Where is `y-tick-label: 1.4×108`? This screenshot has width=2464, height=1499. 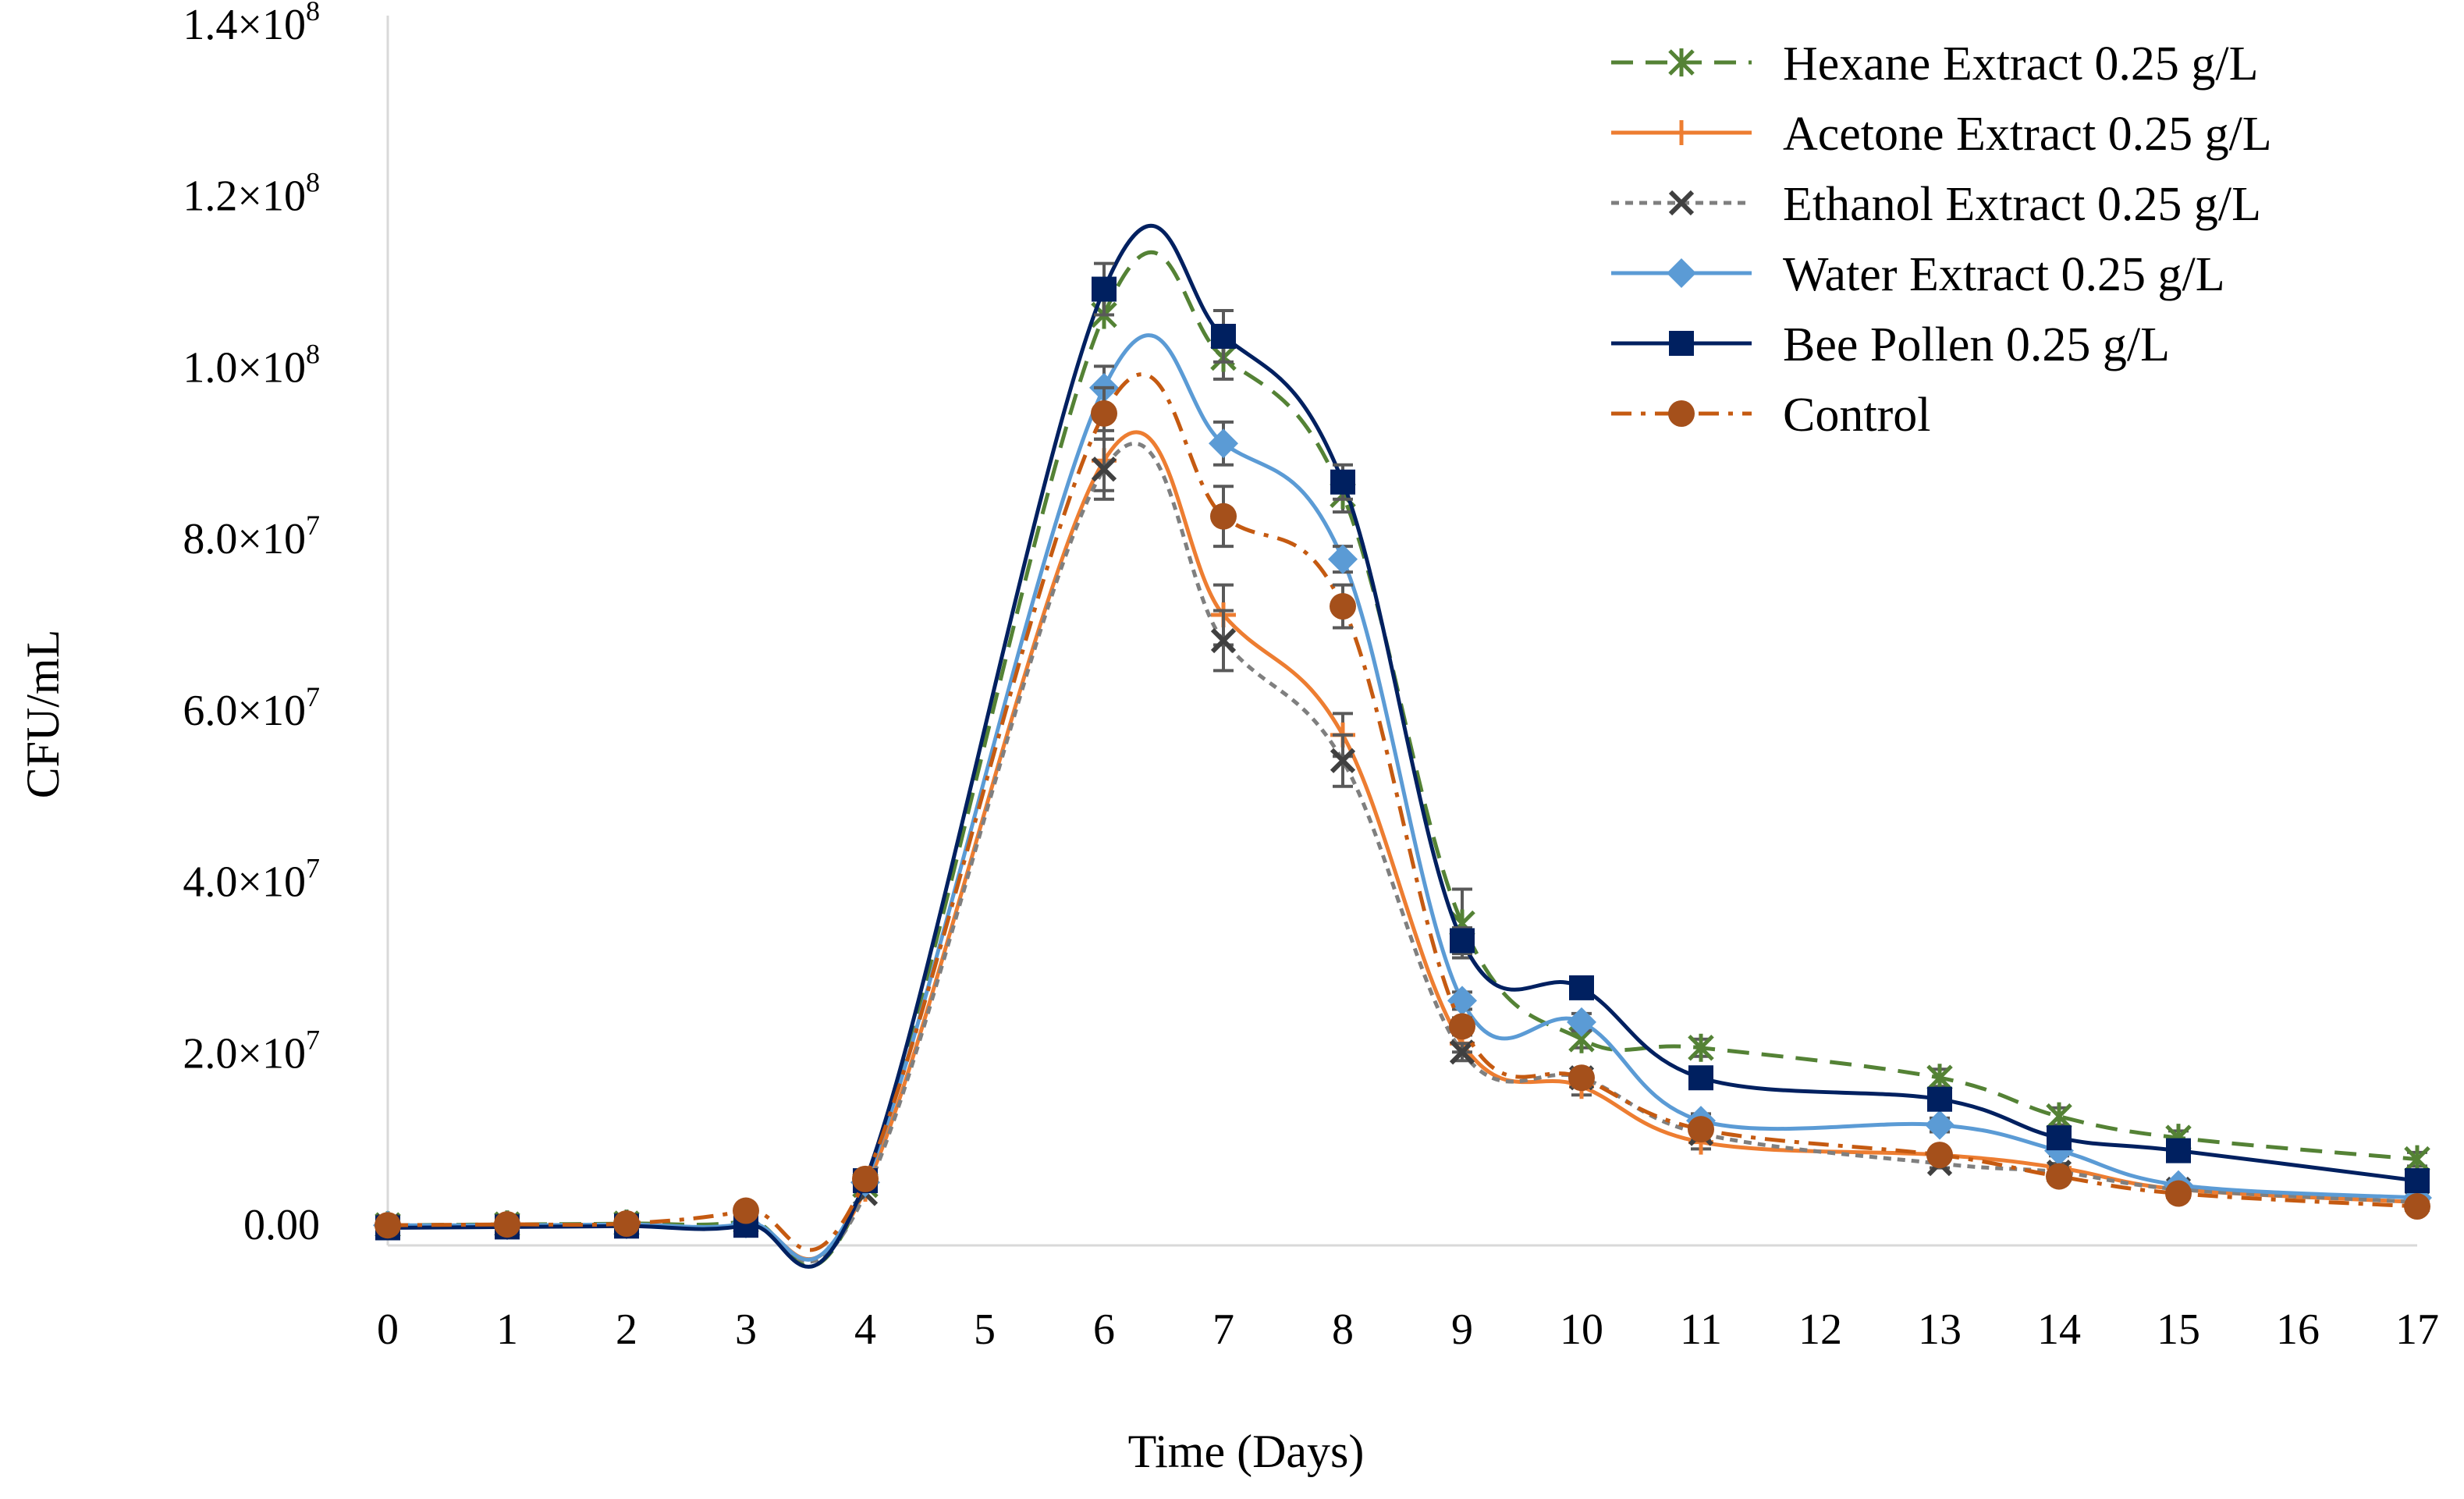 y-tick-label: 1.4×108 is located at coordinates (251, 25).